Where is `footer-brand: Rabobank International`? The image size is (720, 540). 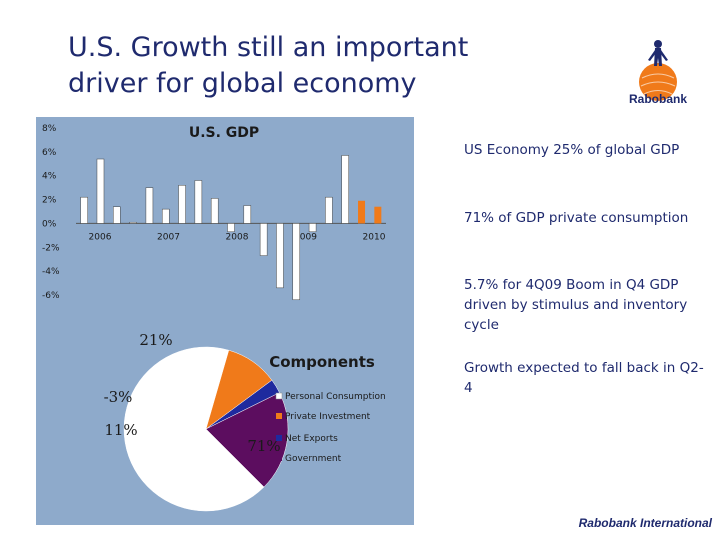 footer-brand: Rabobank International is located at coordinates (645, 523).